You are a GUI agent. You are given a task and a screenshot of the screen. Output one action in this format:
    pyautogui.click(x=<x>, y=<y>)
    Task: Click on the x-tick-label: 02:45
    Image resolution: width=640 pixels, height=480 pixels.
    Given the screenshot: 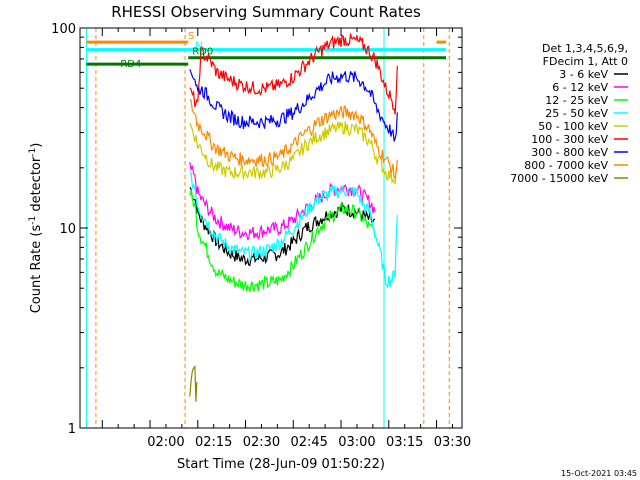 What is the action you would take?
    pyautogui.click(x=308, y=442)
    